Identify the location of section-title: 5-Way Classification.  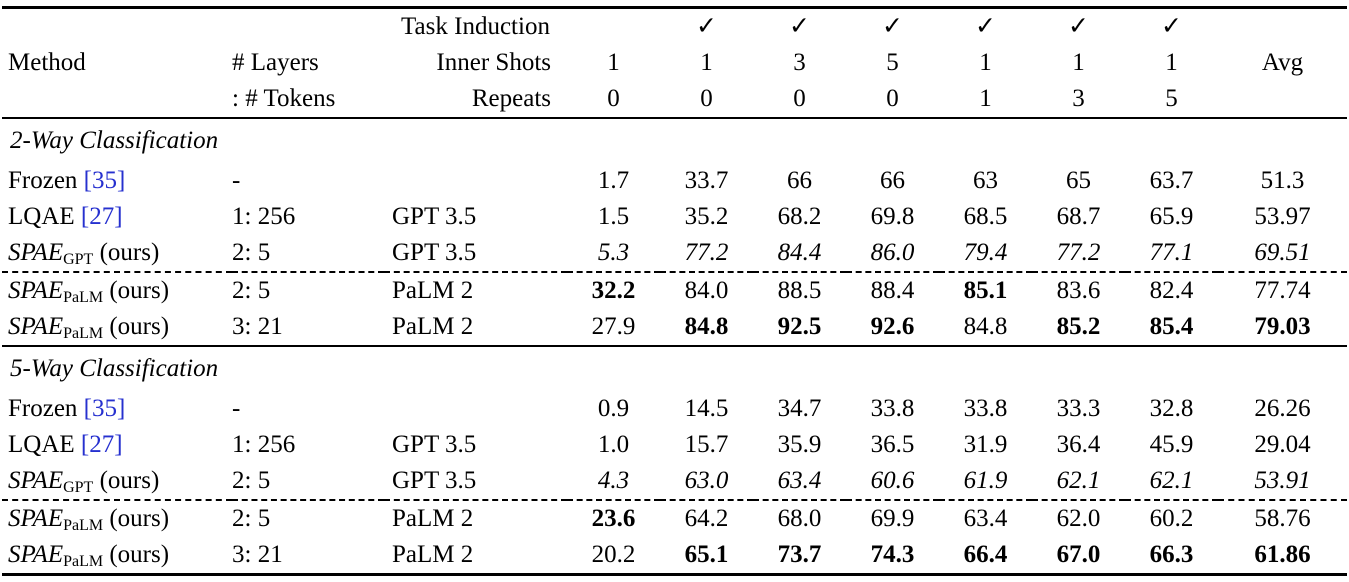
(674, 368).